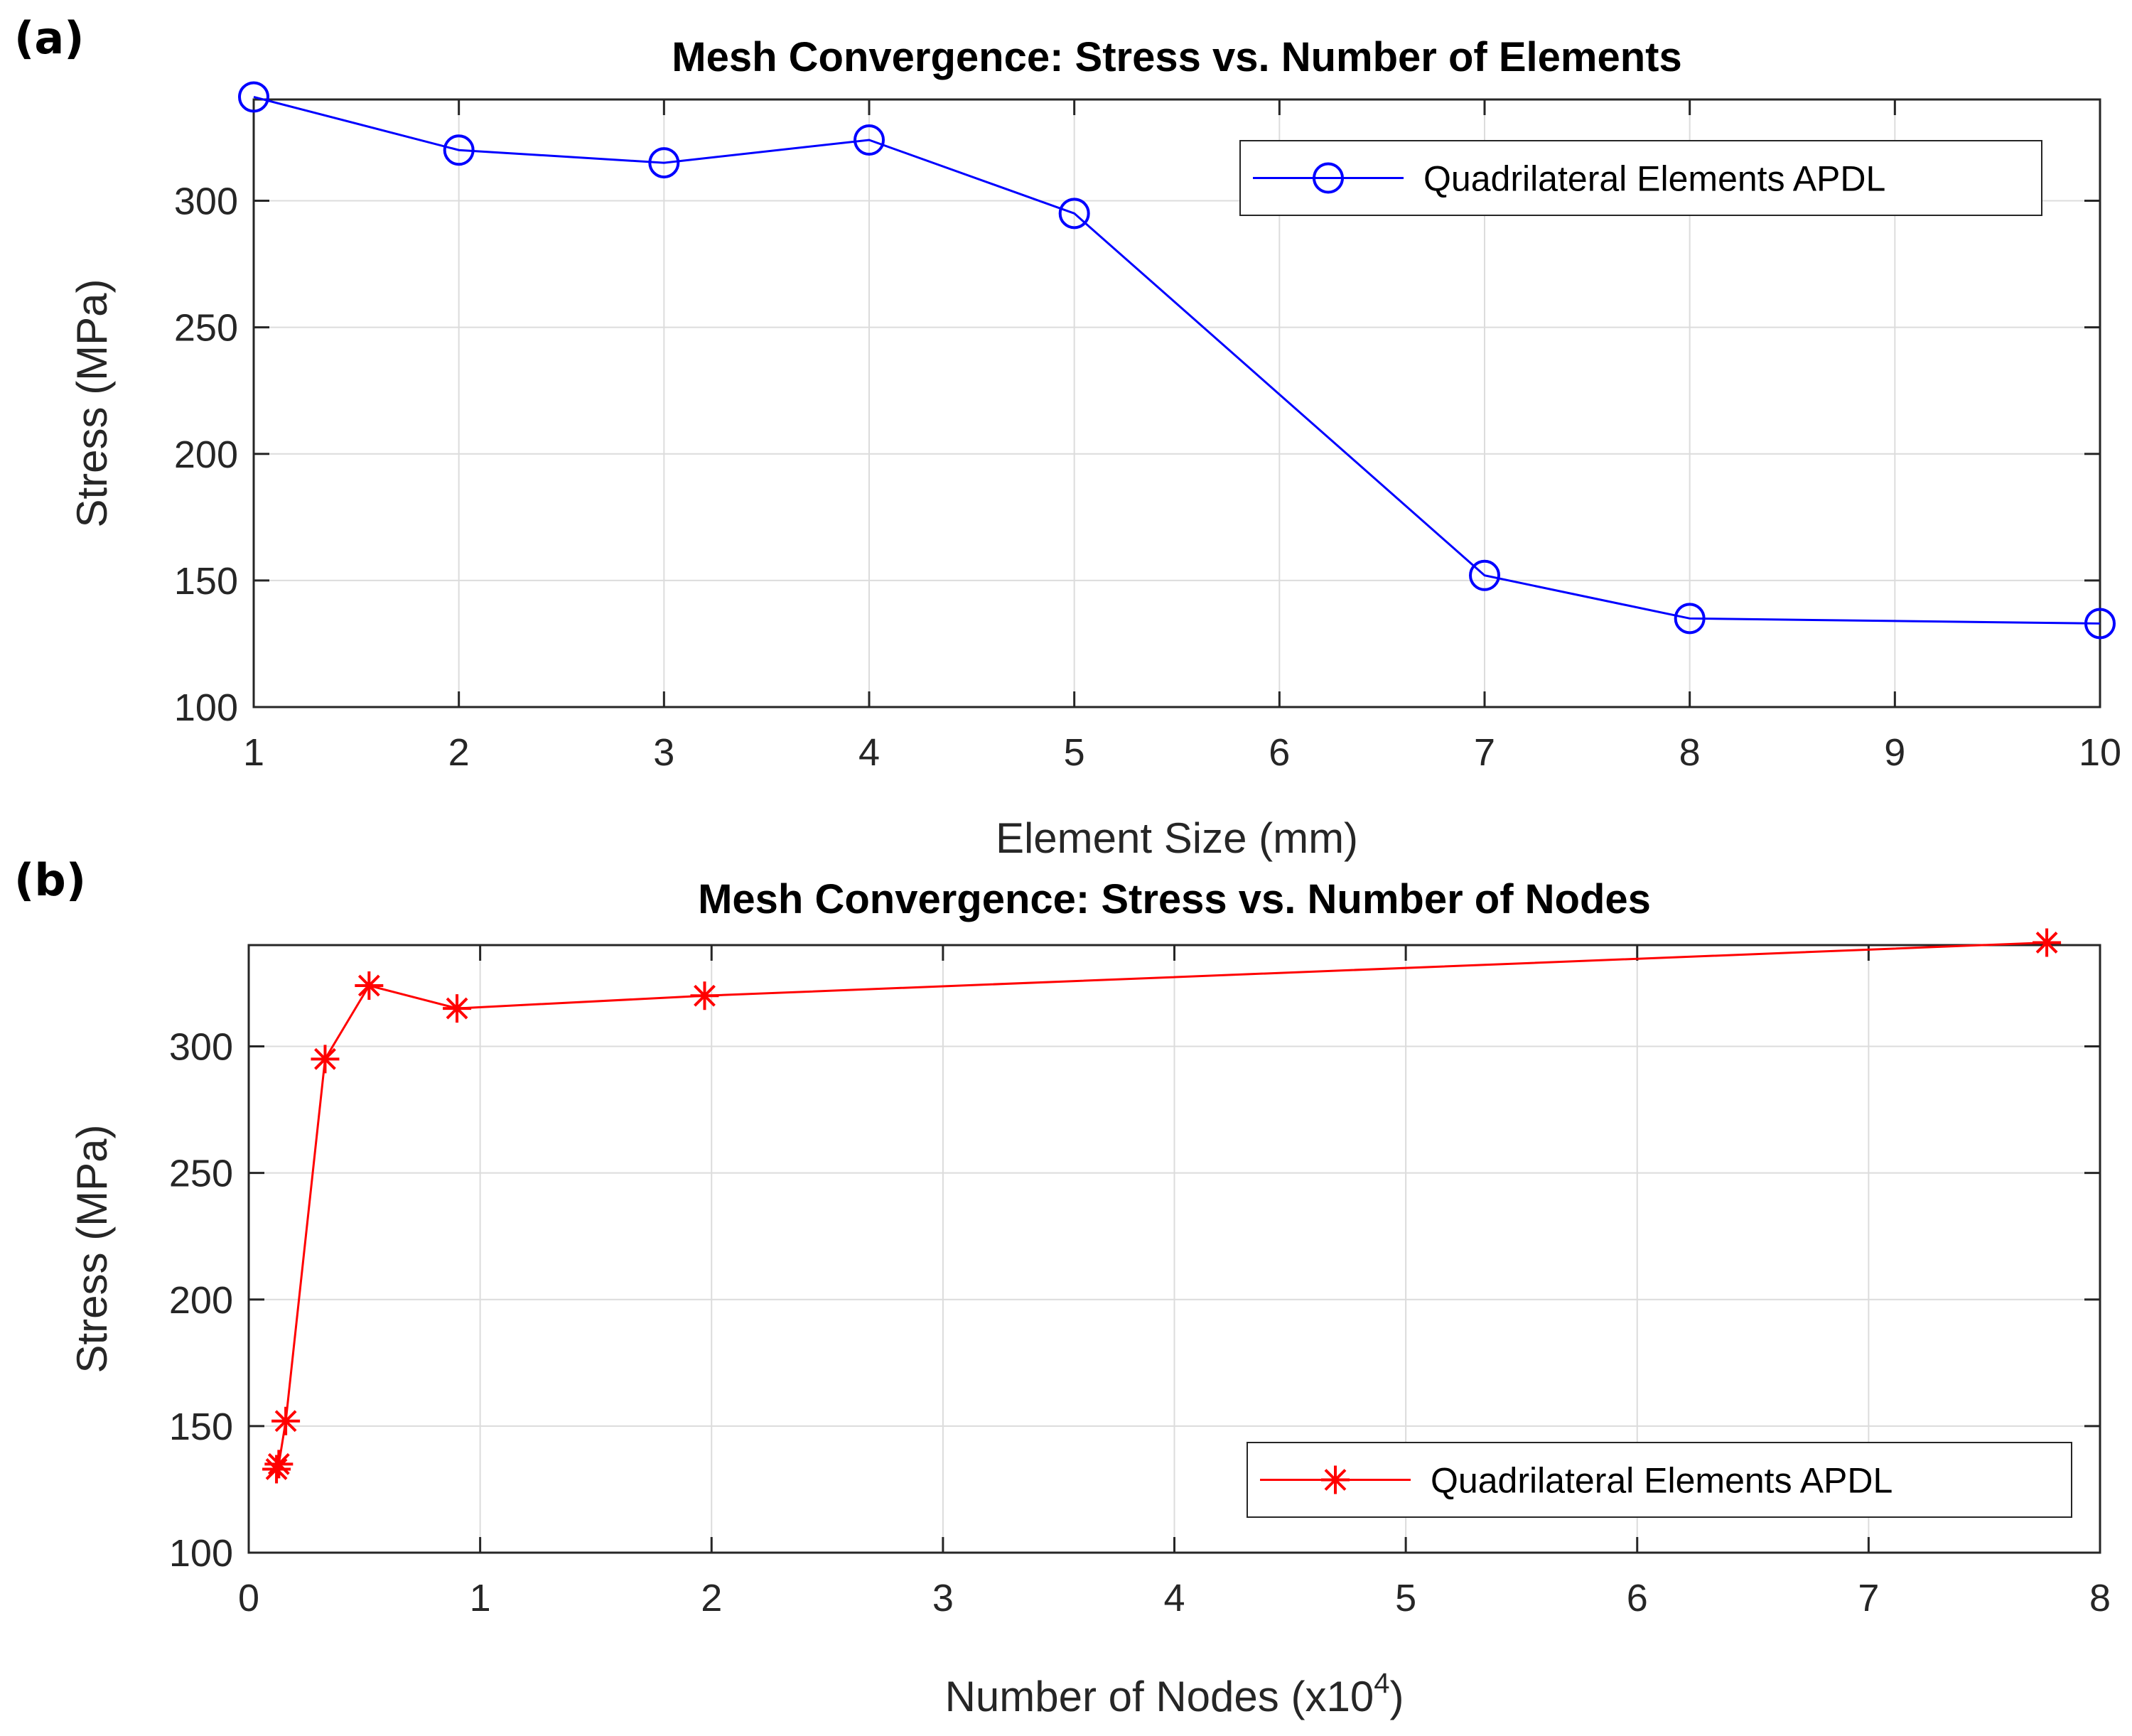  Describe the element at coordinates (2100, 752) in the screenshot. I see `x-tick-label: 10` at that location.